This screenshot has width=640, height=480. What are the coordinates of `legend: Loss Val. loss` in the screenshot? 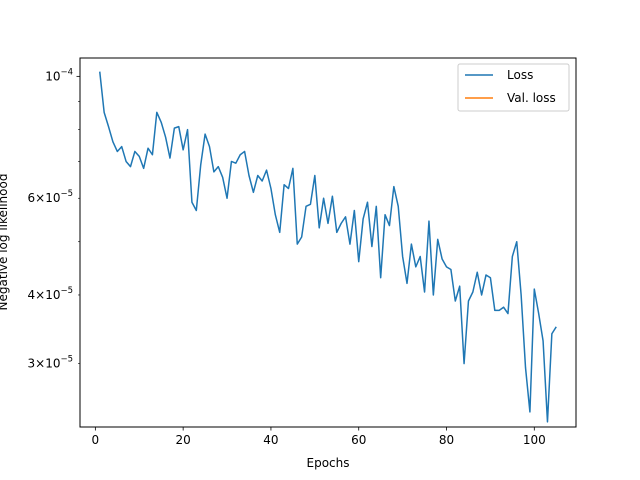 It's located at (513, 87).